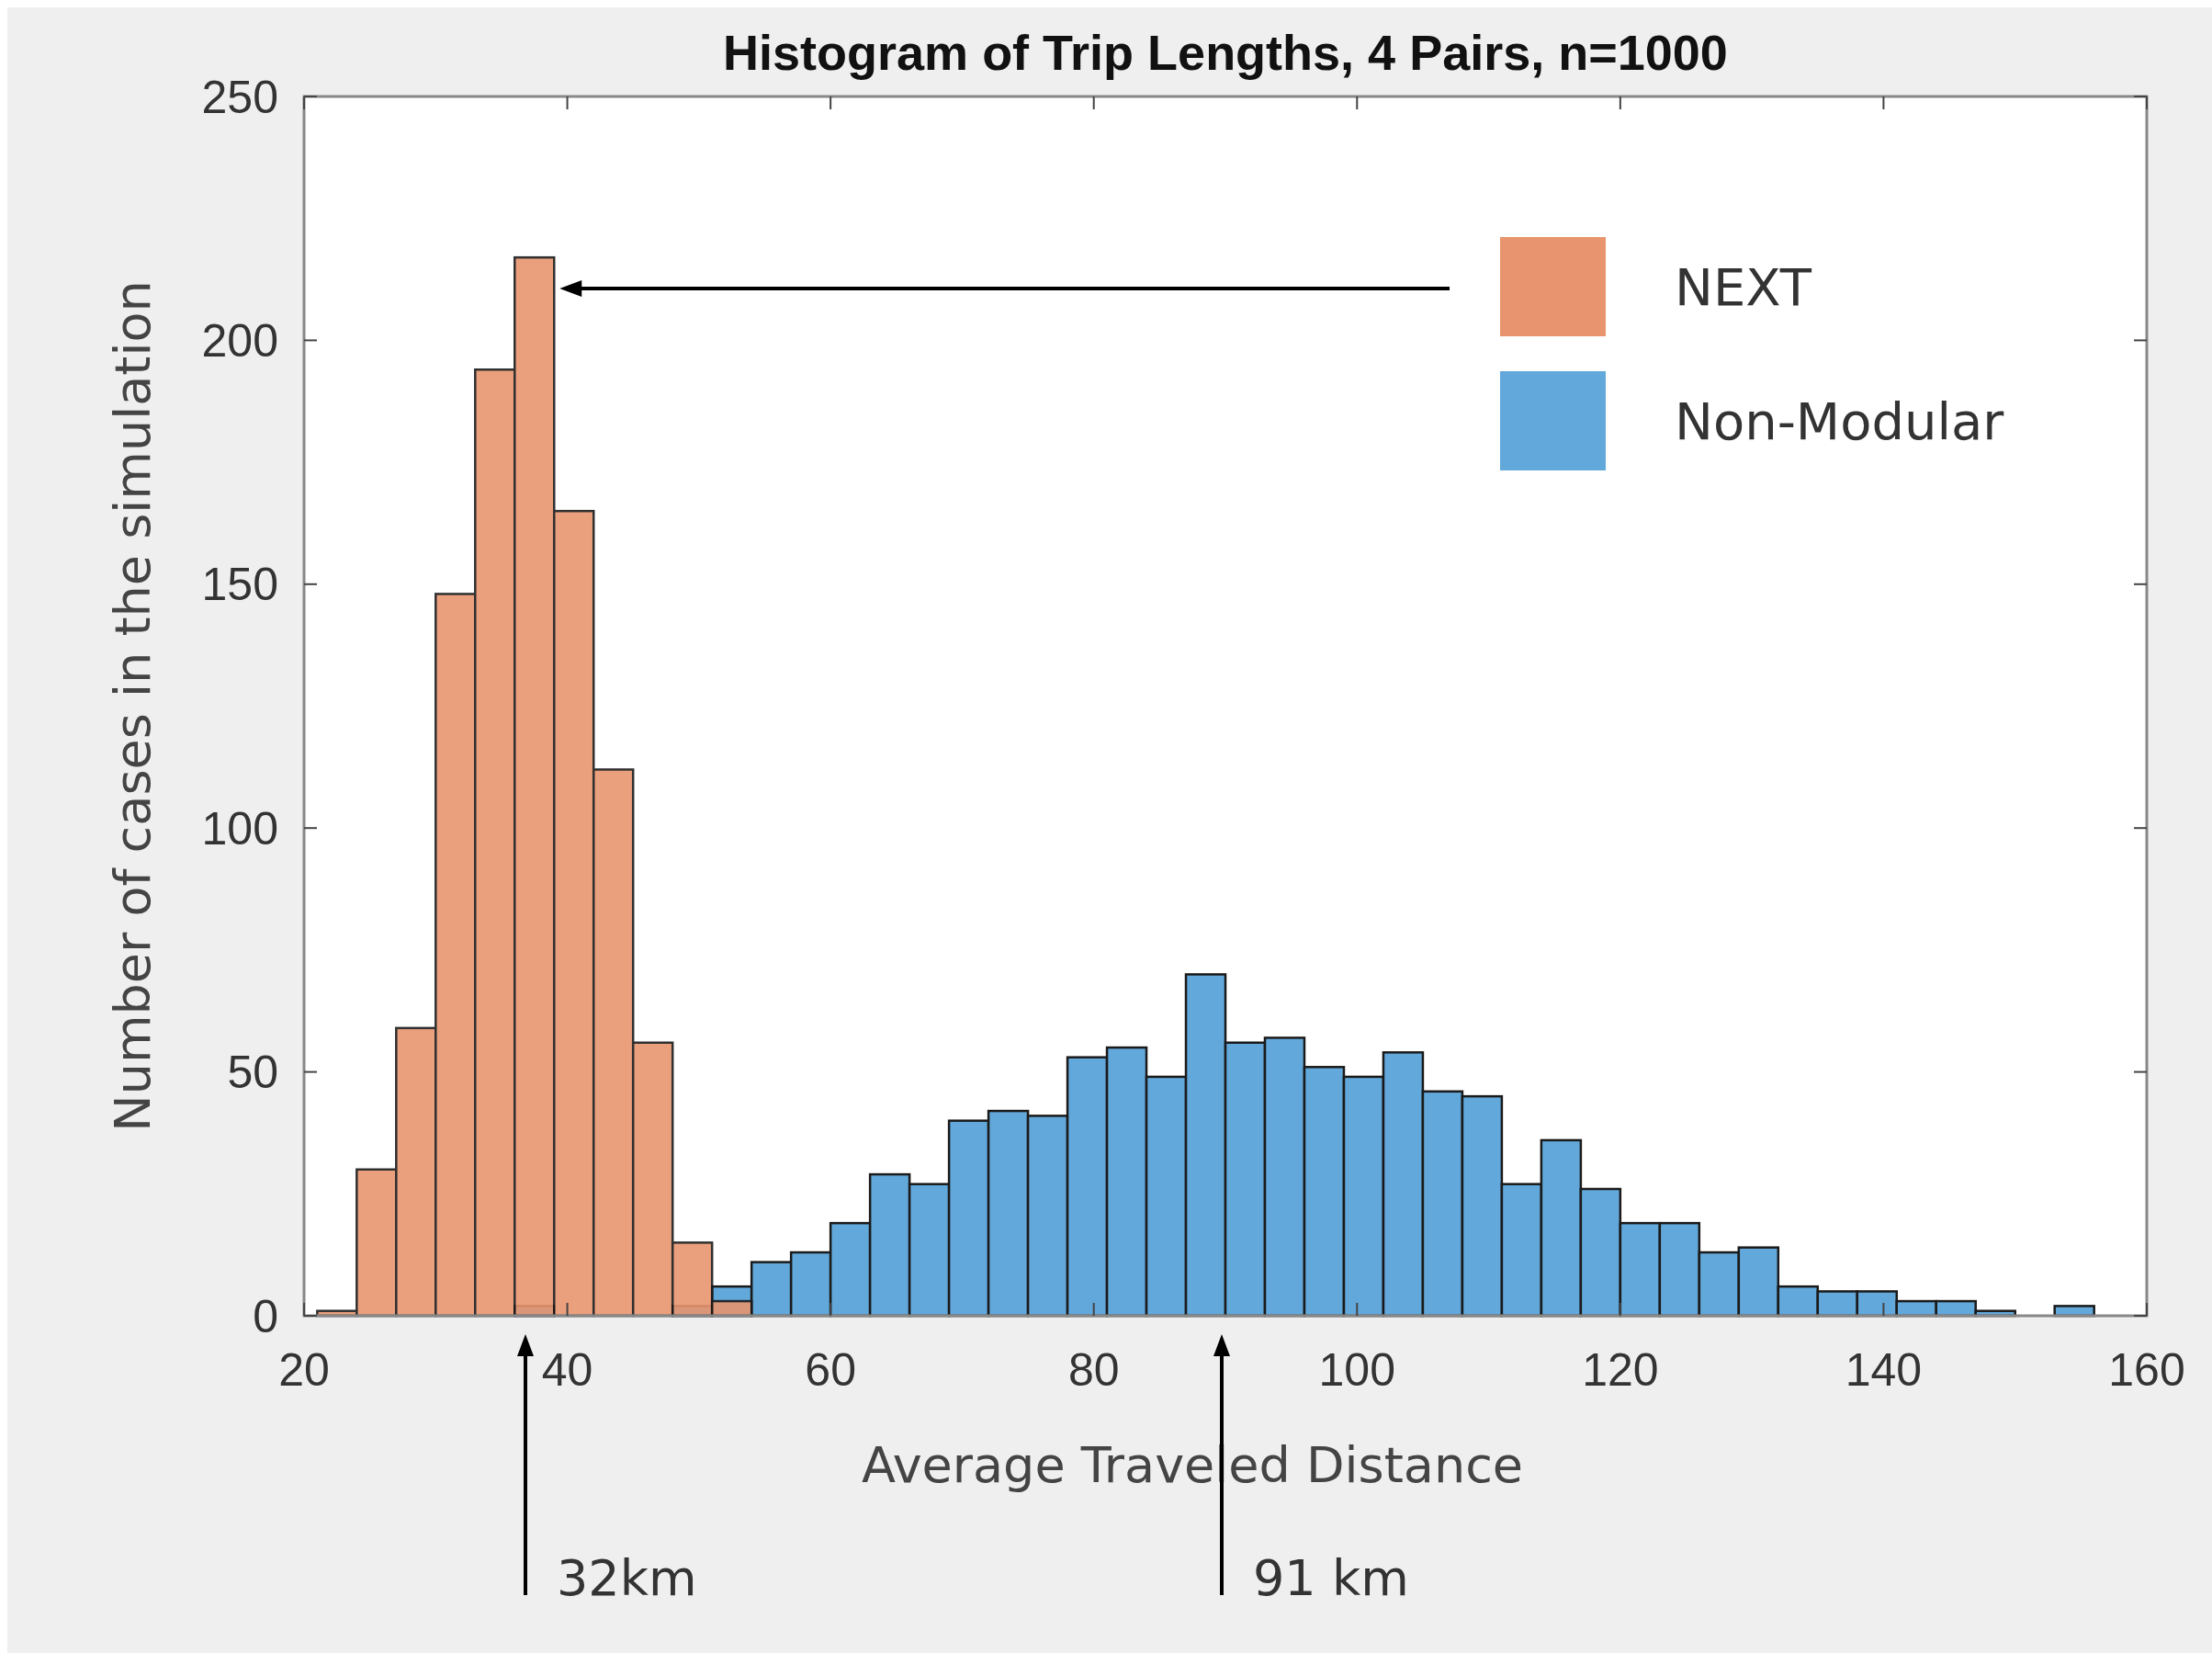 This screenshot has height=1653, width=2212. Describe the element at coordinates (627, 1578) in the screenshot. I see `text: 32km` at that location.